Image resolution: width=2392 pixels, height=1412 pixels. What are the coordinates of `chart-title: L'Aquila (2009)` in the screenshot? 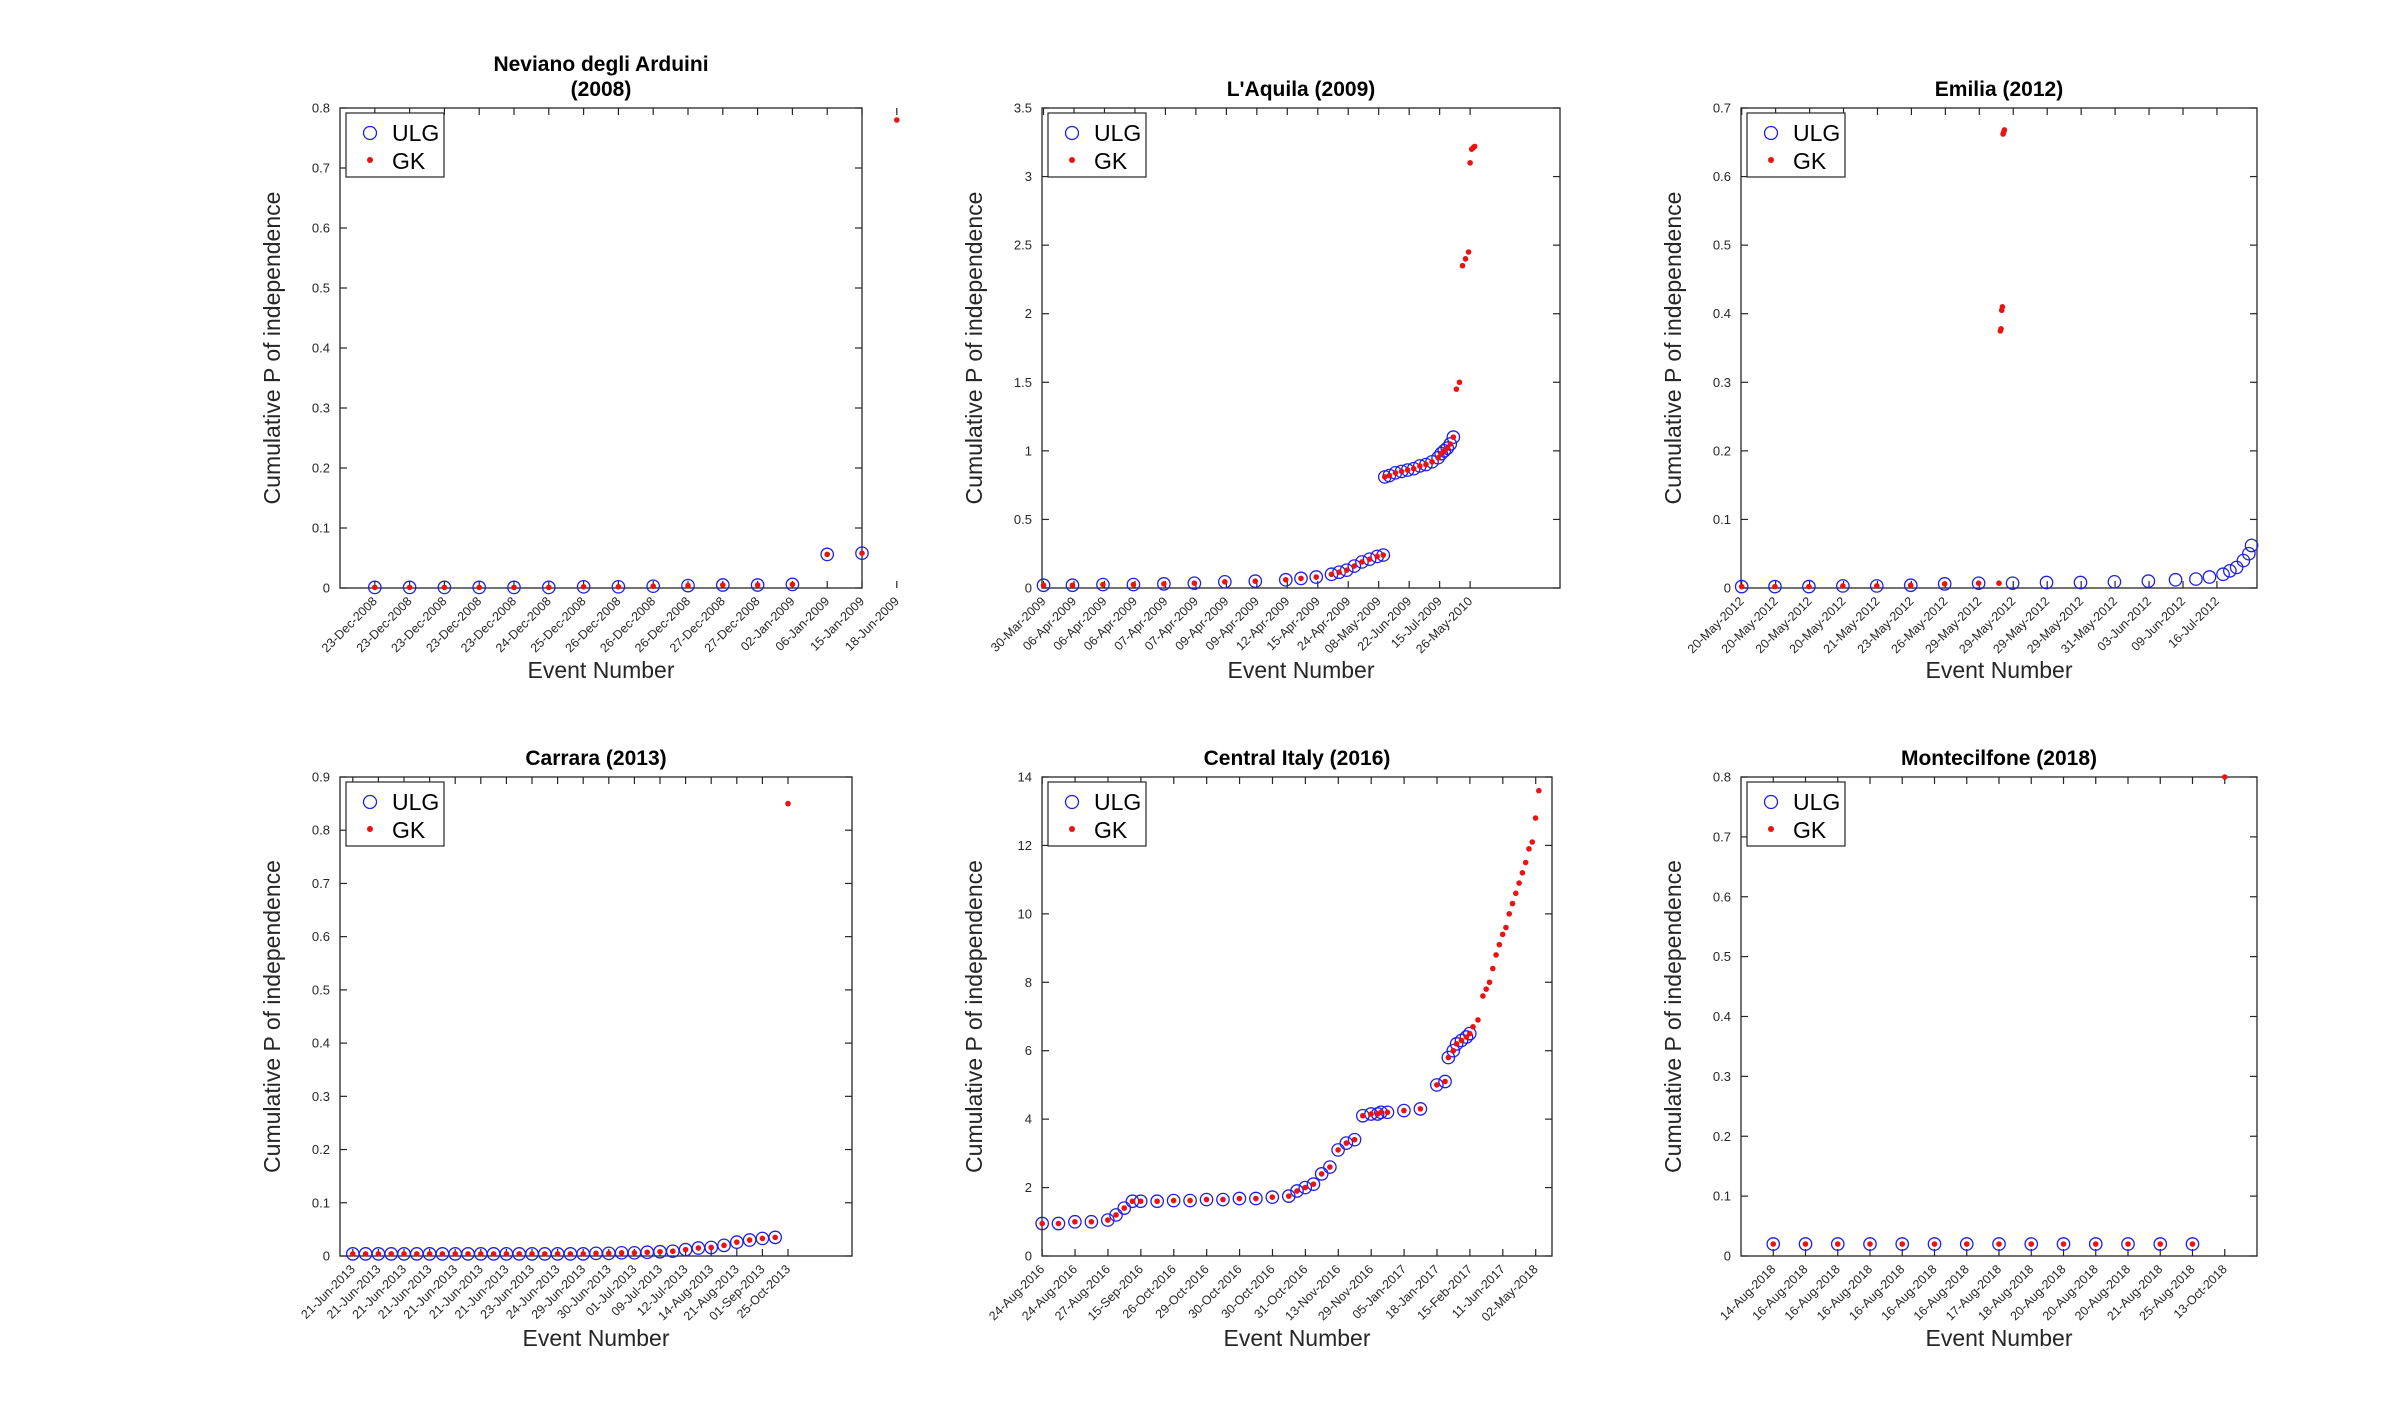 It's located at (1301, 89).